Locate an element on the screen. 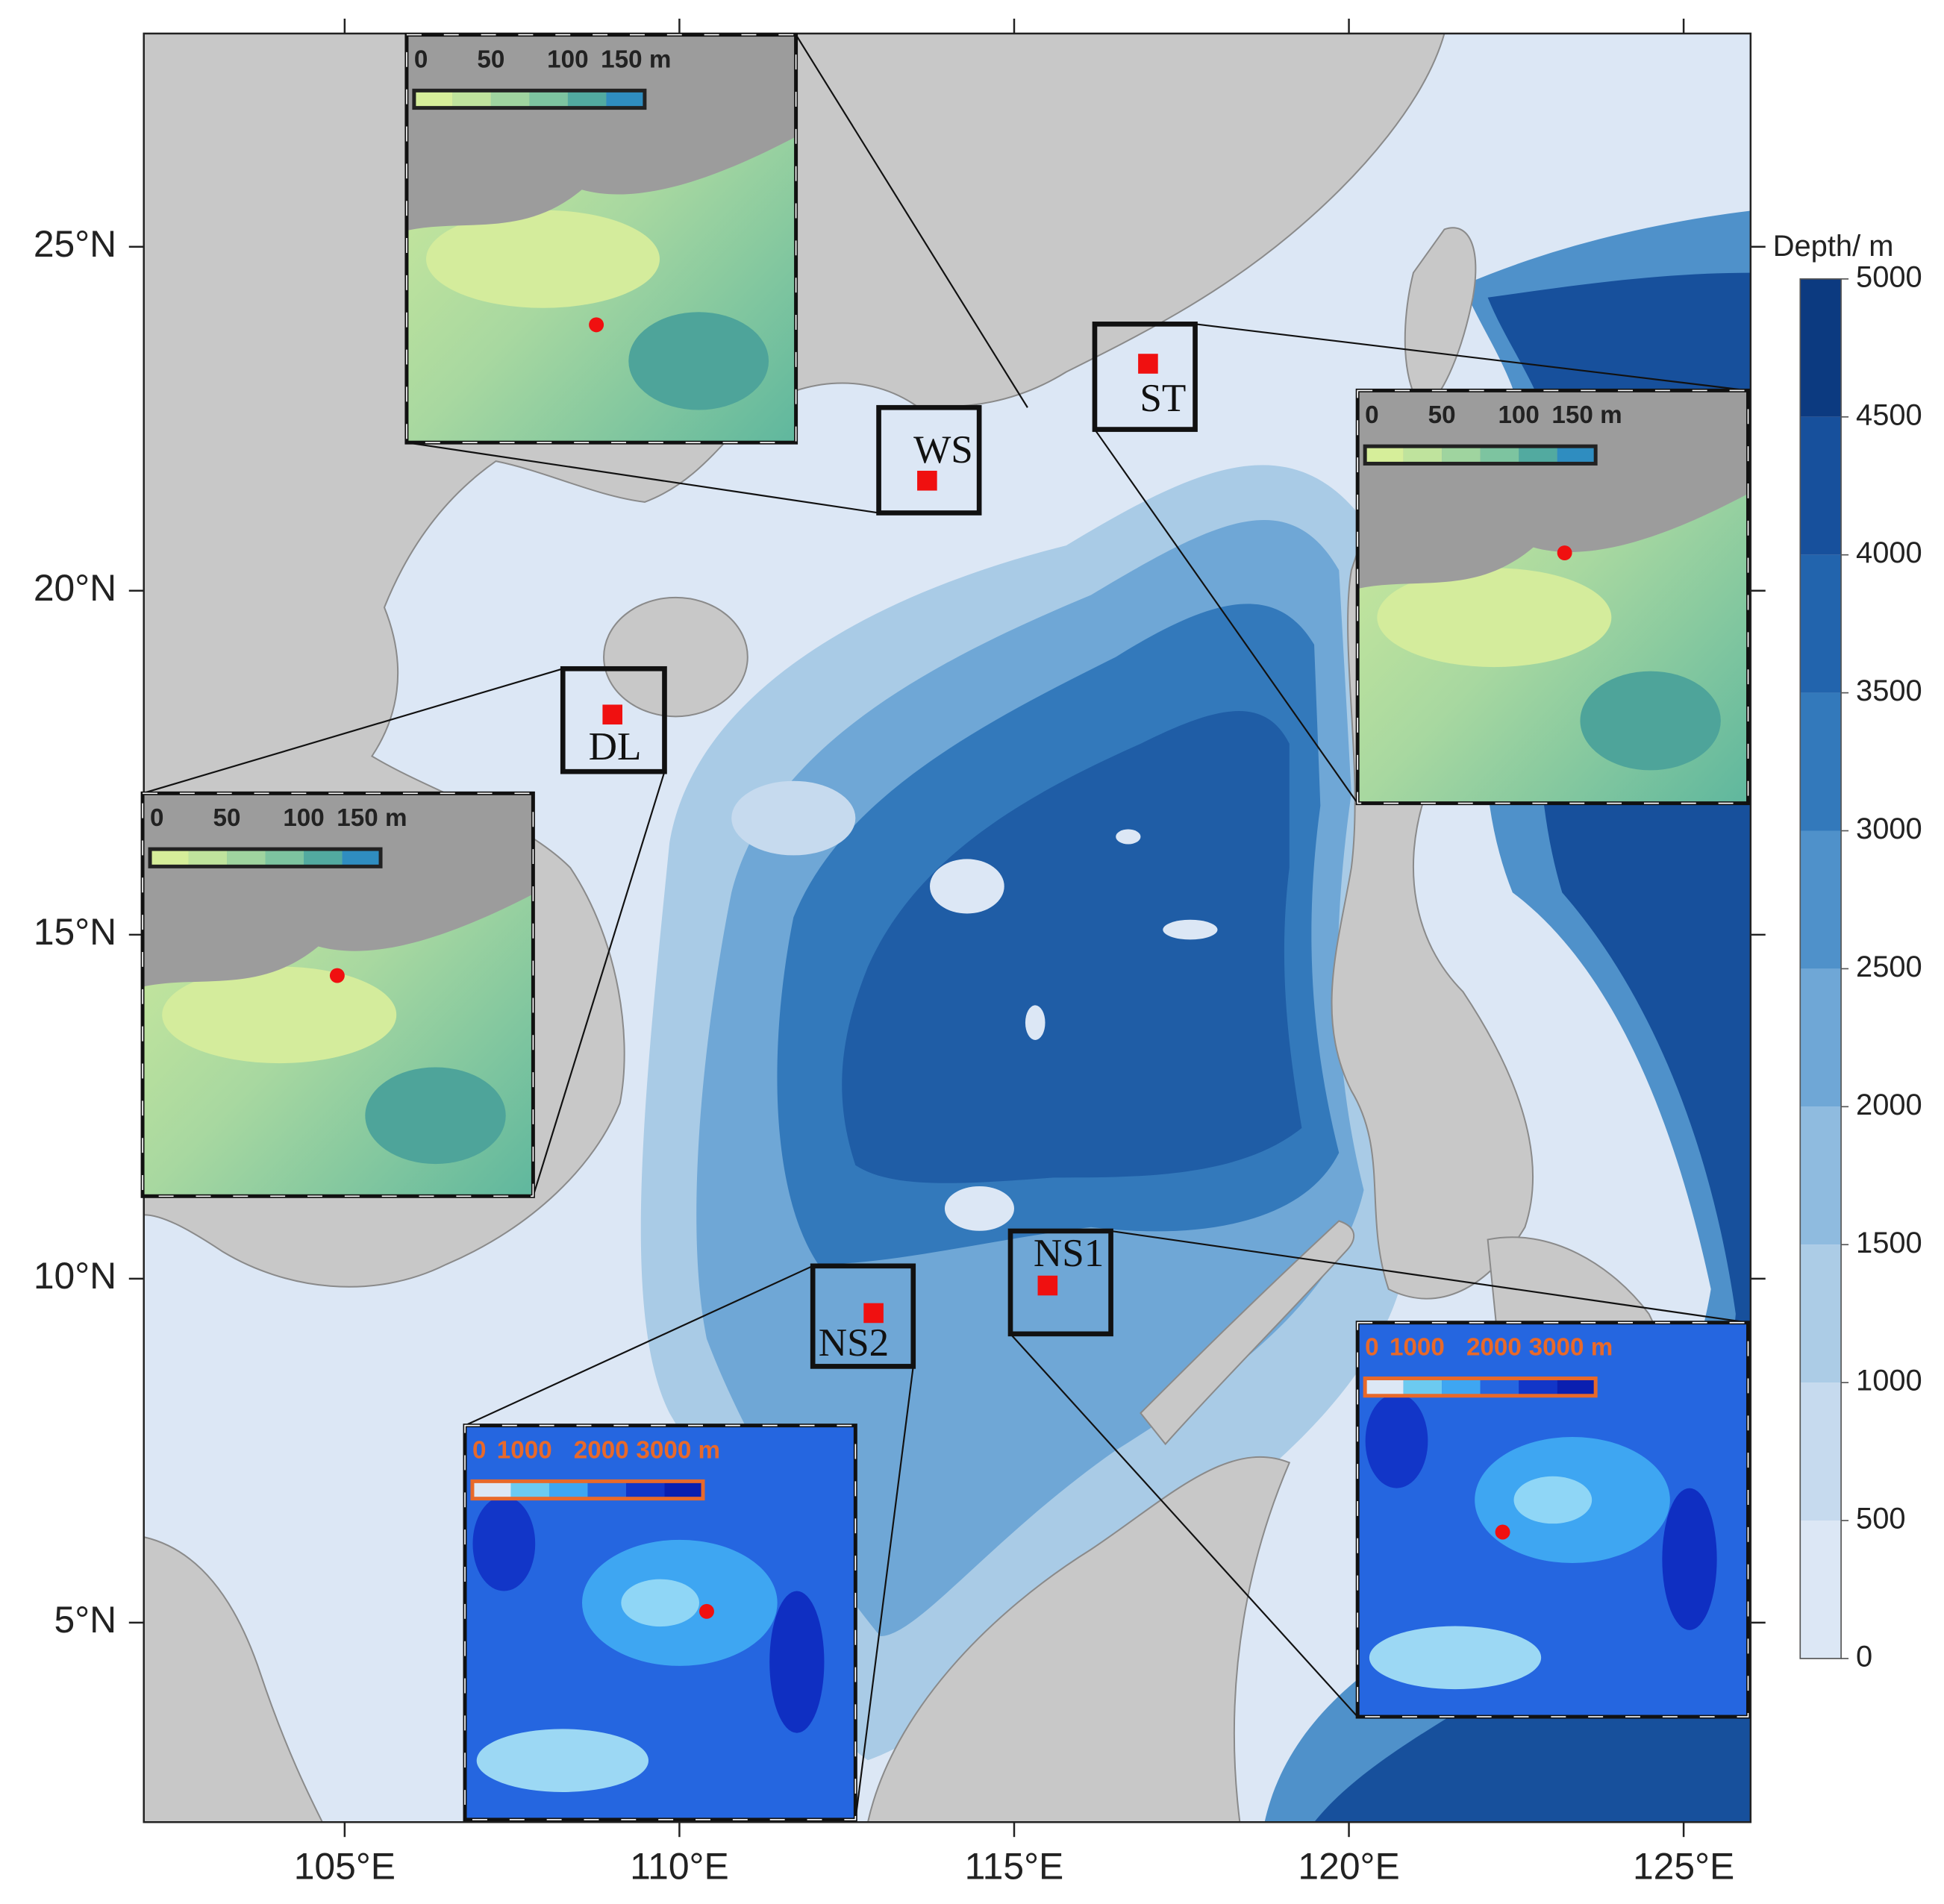 The width and height of the screenshot is (1944, 1904). y-tick-label: 15°N is located at coordinates (75, 932).